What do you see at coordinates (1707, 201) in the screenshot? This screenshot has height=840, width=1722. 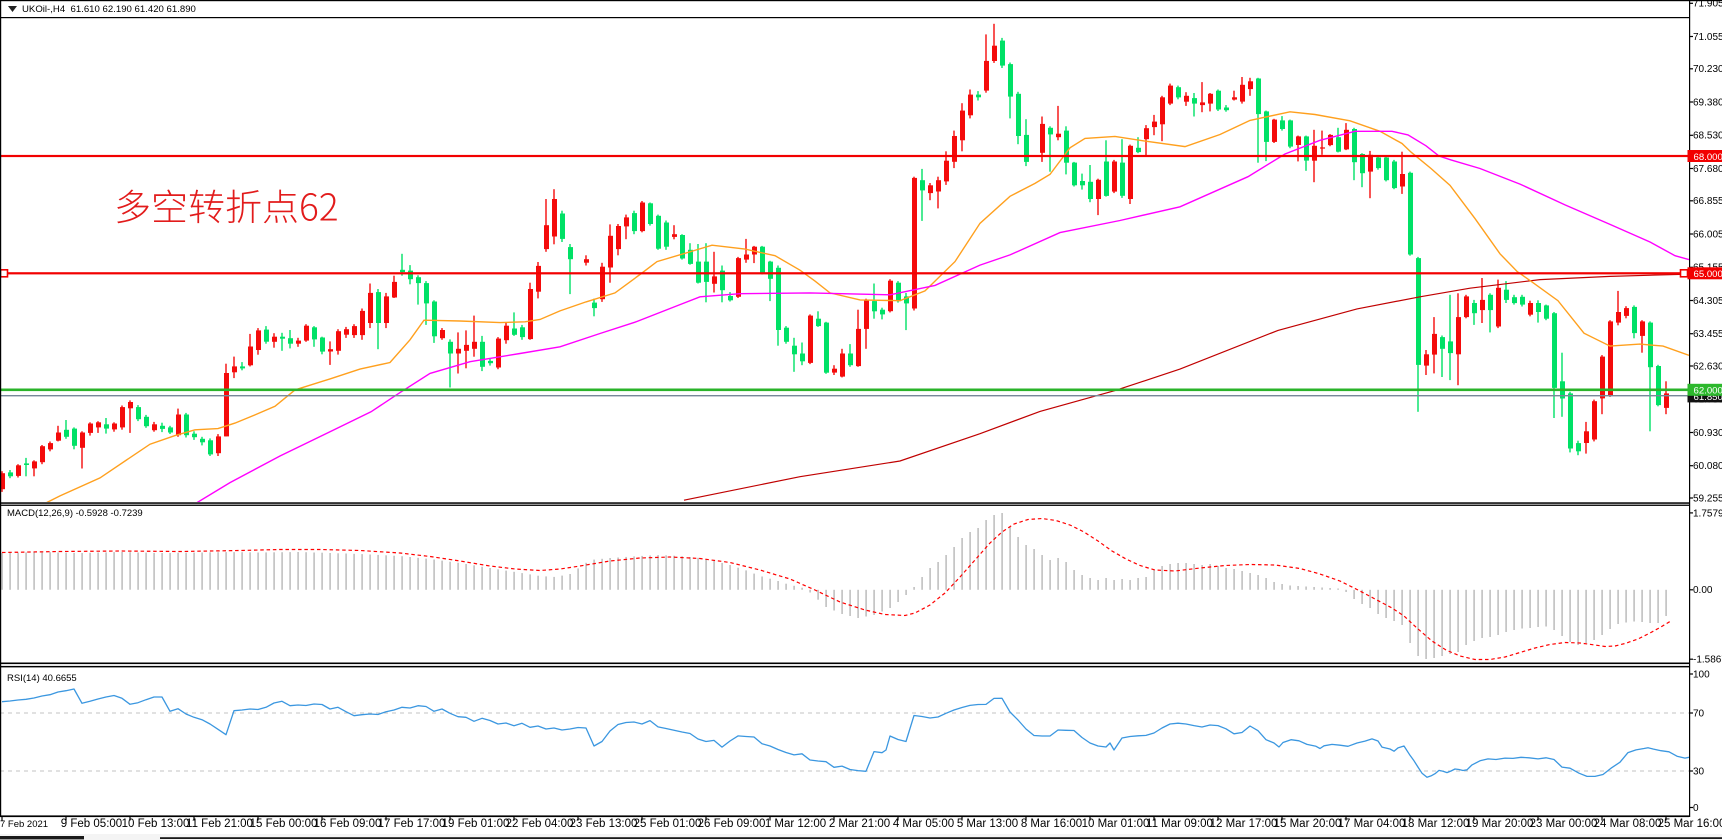 I see `svg-text: 66.855` at bounding box center [1707, 201].